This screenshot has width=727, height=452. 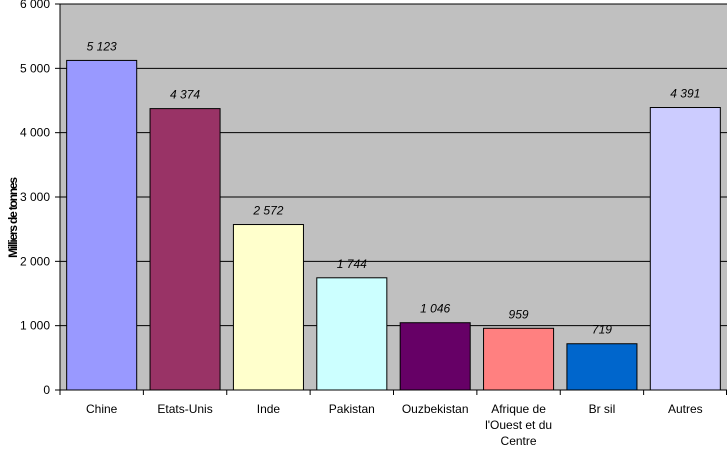 I want to click on x-category-label: Autres, so click(x=685, y=409).